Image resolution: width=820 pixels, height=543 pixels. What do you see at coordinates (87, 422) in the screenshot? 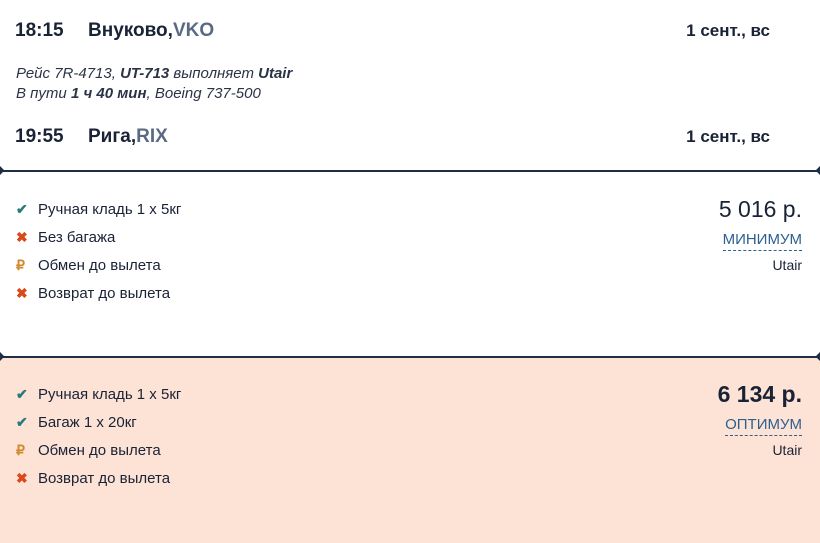
I see `feature-text: Багаж 1 x 20кг` at bounding box center [87, 422].